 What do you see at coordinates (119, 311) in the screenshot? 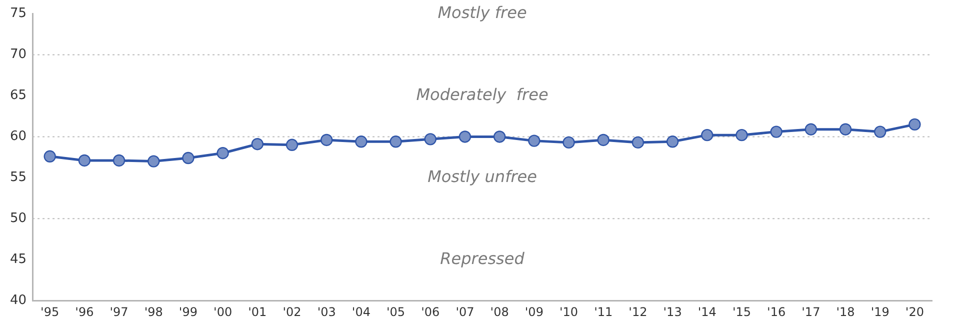
I see `x-tick-label: '97` at bounding box center [119, 311].